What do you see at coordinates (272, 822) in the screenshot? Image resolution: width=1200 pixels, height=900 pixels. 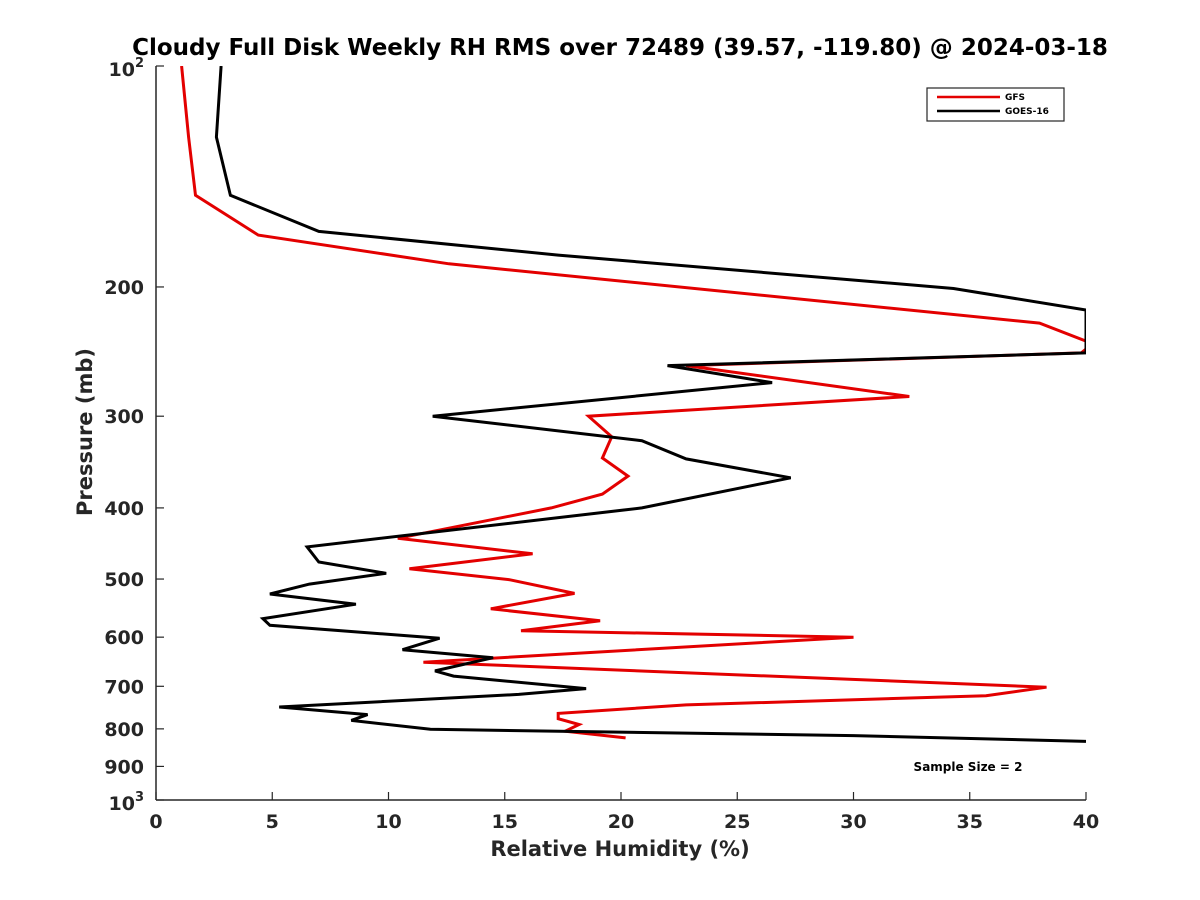 I see `x-tick-label: 5` at bounding box center [272, 822].